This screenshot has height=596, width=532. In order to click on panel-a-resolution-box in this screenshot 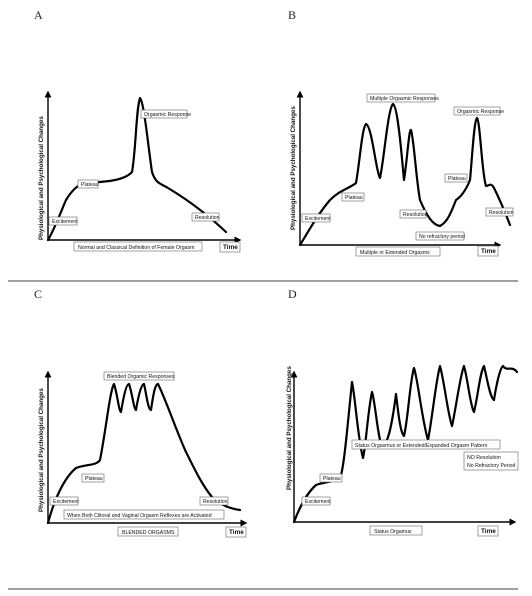, I will do `click(205, 217)`.